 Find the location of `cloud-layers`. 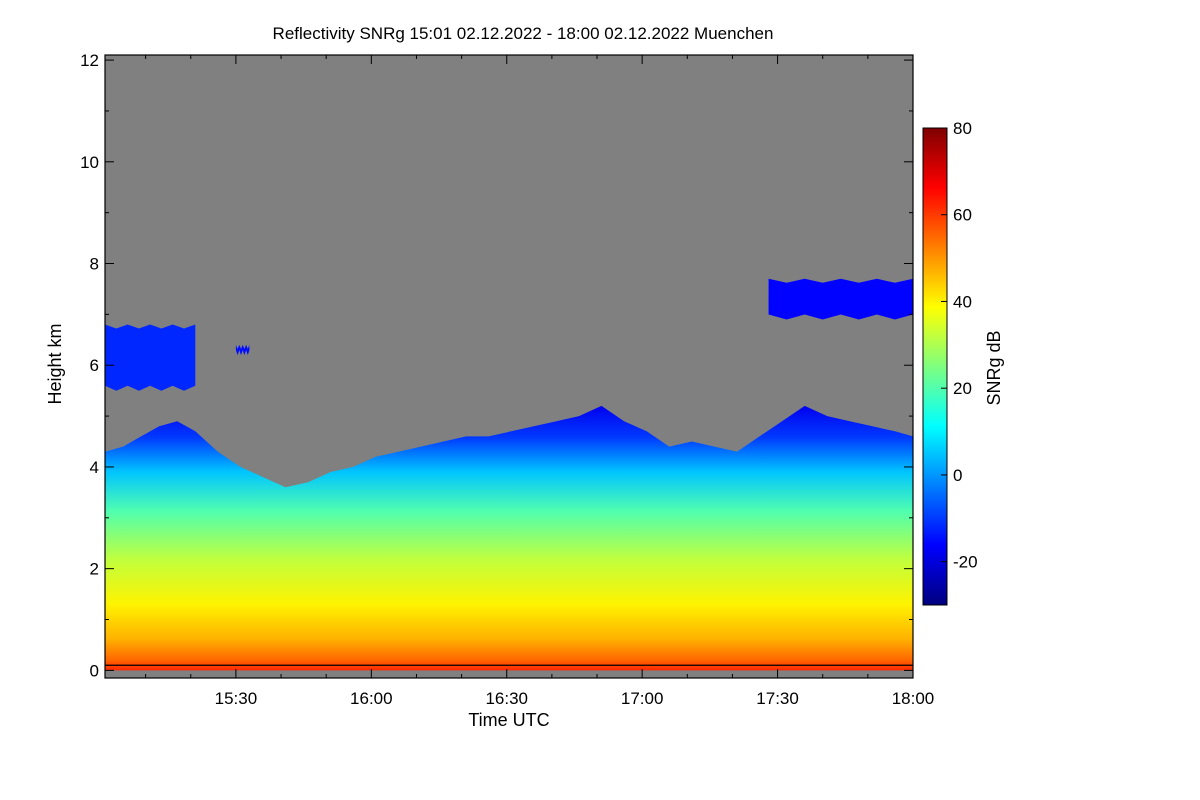

cloud-layers is located at coordinates (509, 334).